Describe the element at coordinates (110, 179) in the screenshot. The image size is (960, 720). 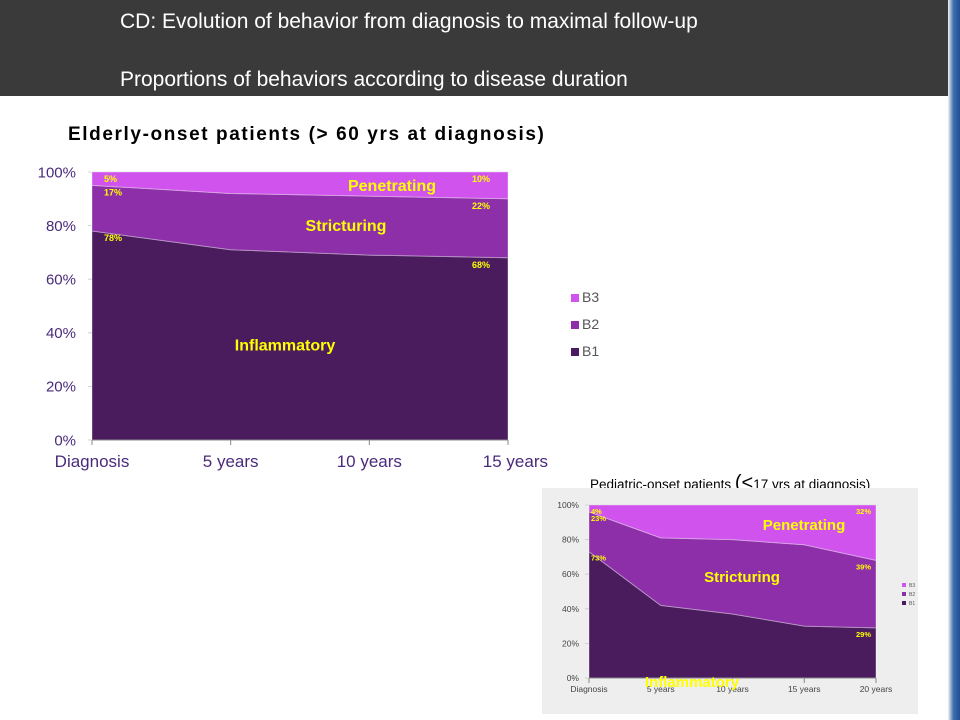
I see `data-label-start: 5%` at that location.